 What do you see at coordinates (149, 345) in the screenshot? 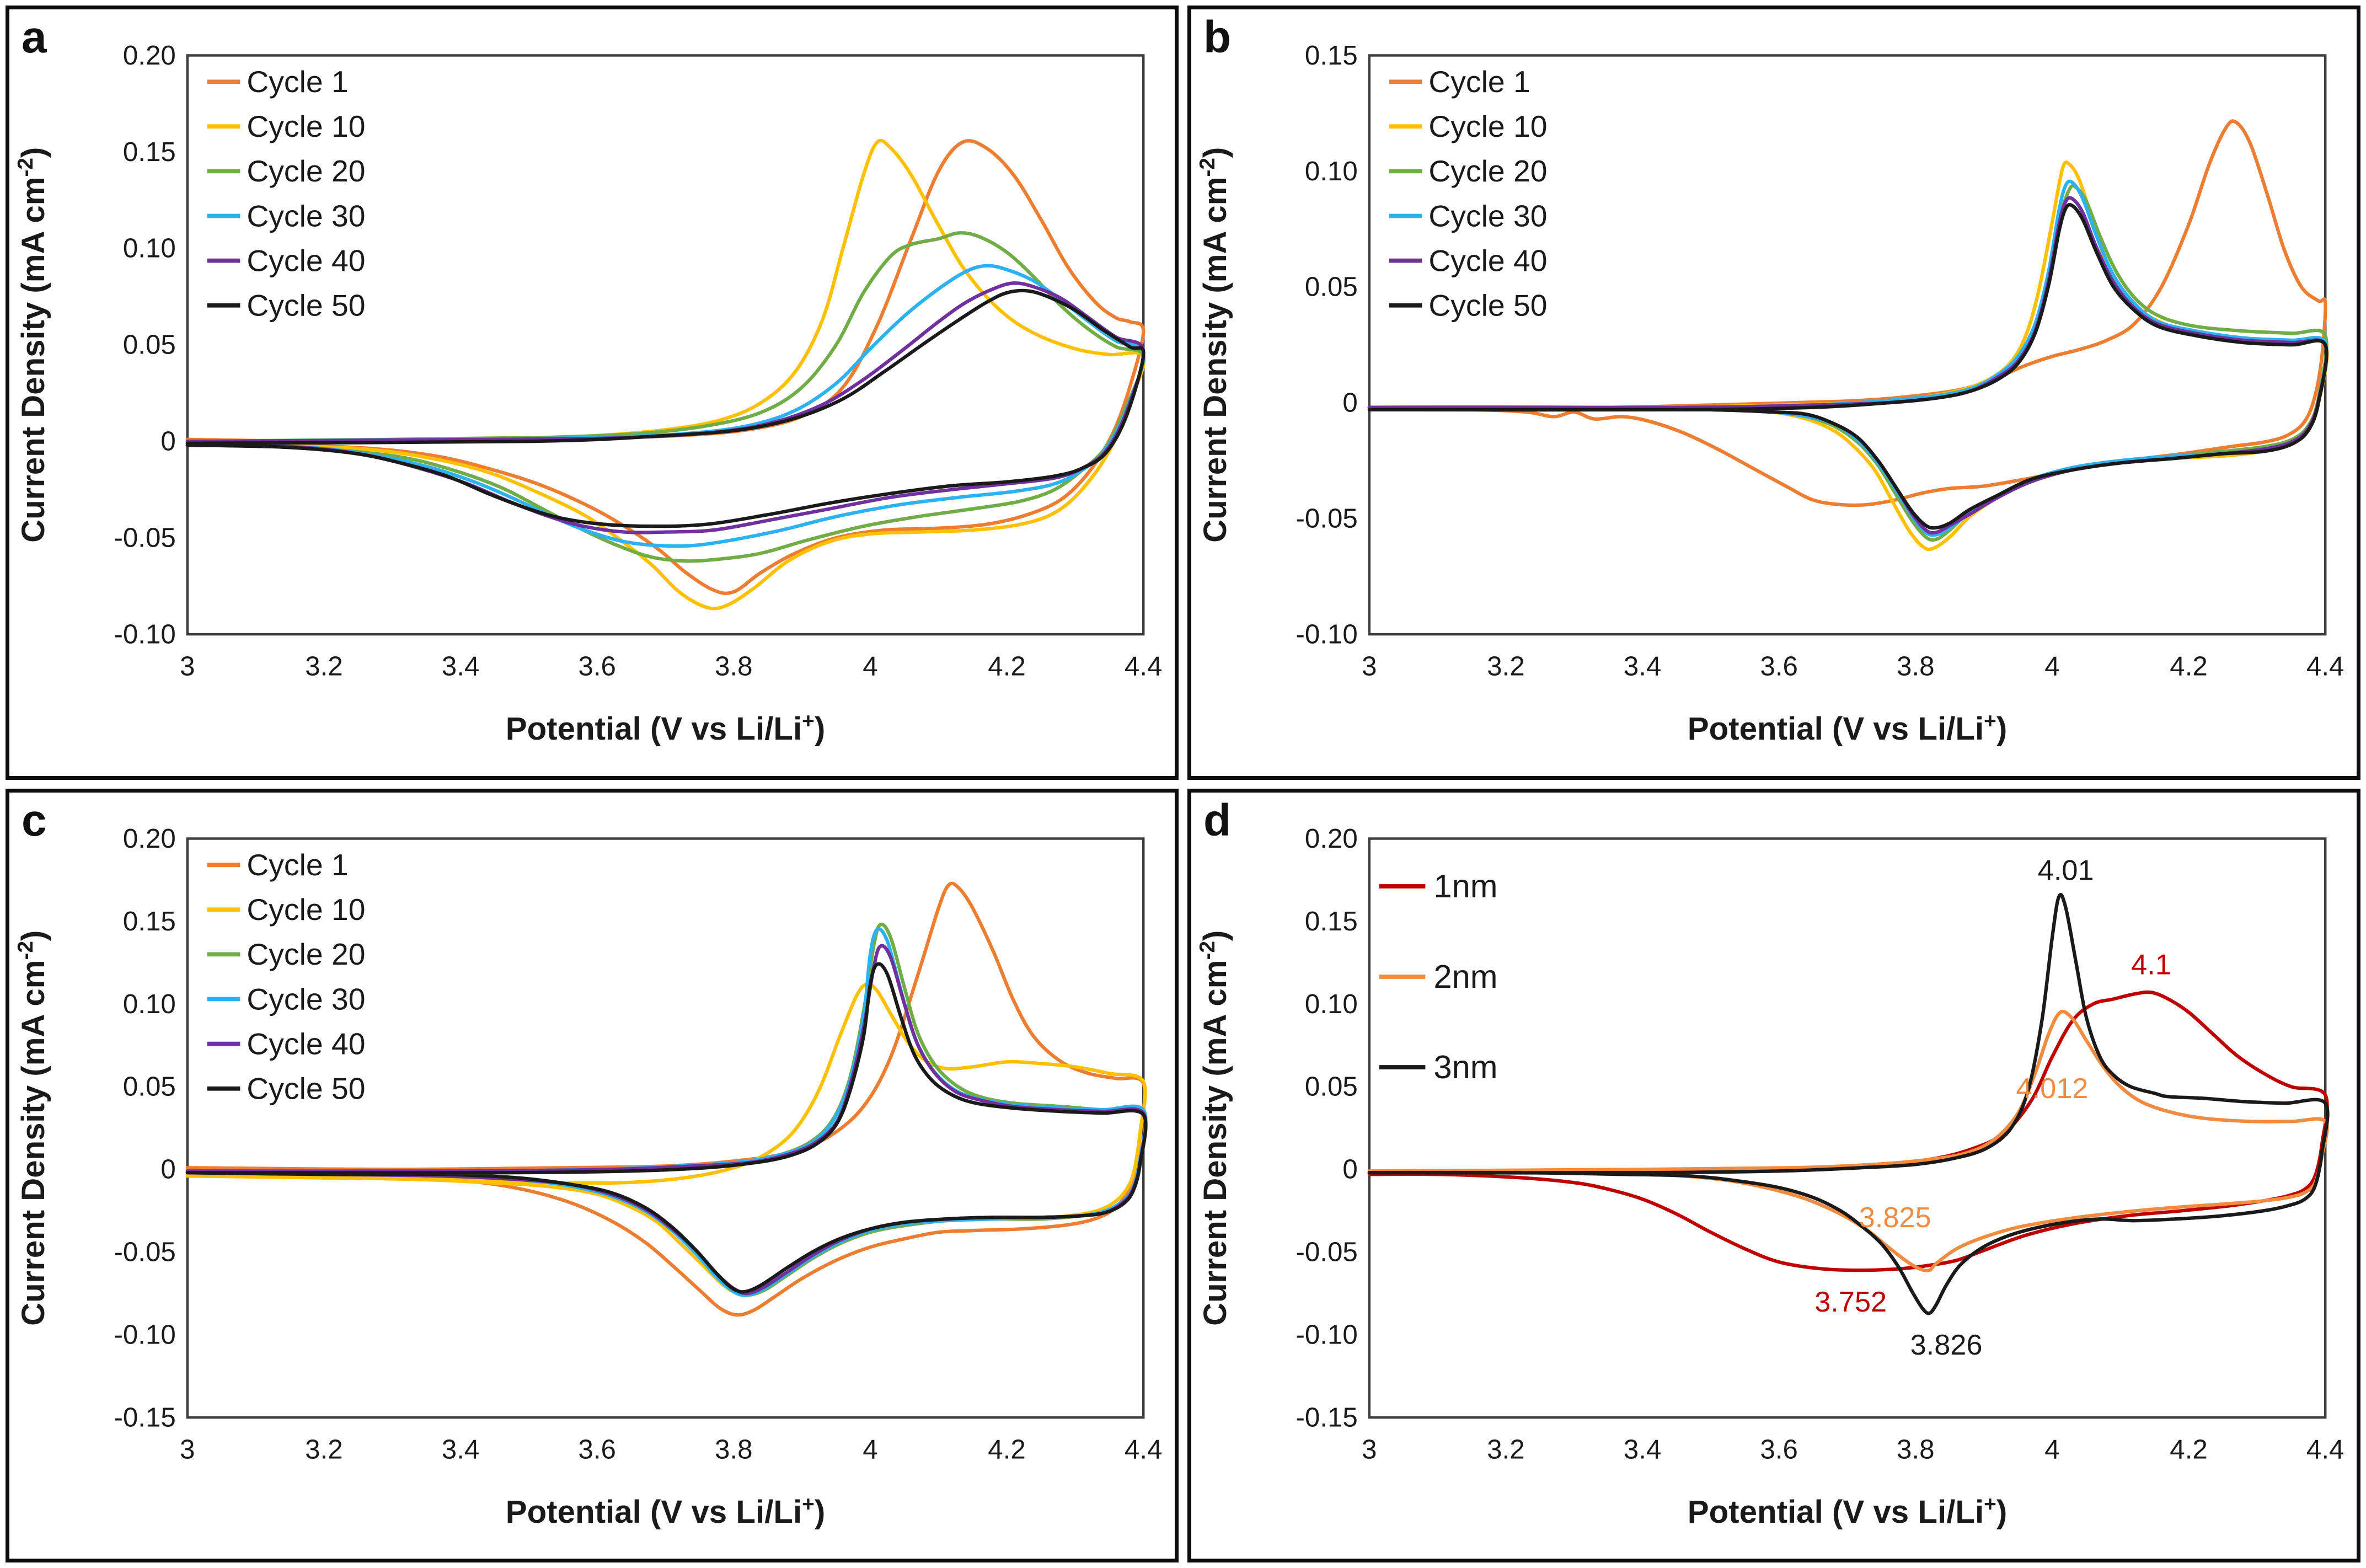
I see `y-tick-label: 0.05` at bounding box center [149, 345].